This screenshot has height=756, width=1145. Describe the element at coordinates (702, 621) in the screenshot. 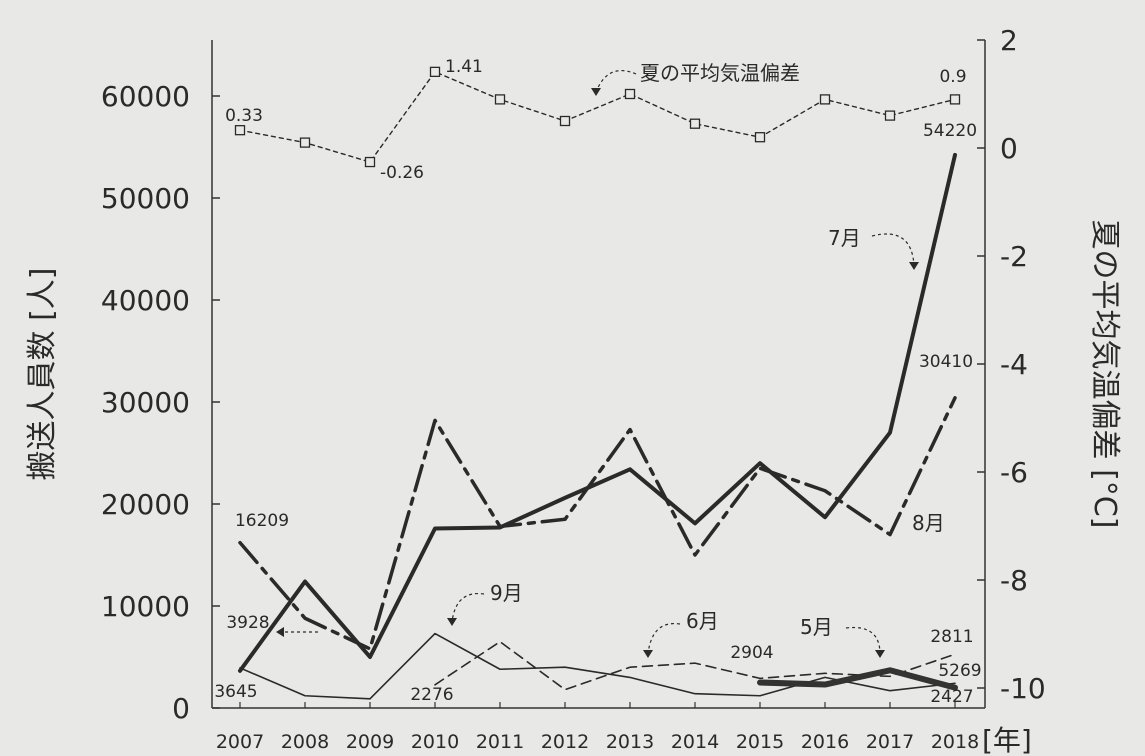

I see `series-name-label: 6月` at that location.